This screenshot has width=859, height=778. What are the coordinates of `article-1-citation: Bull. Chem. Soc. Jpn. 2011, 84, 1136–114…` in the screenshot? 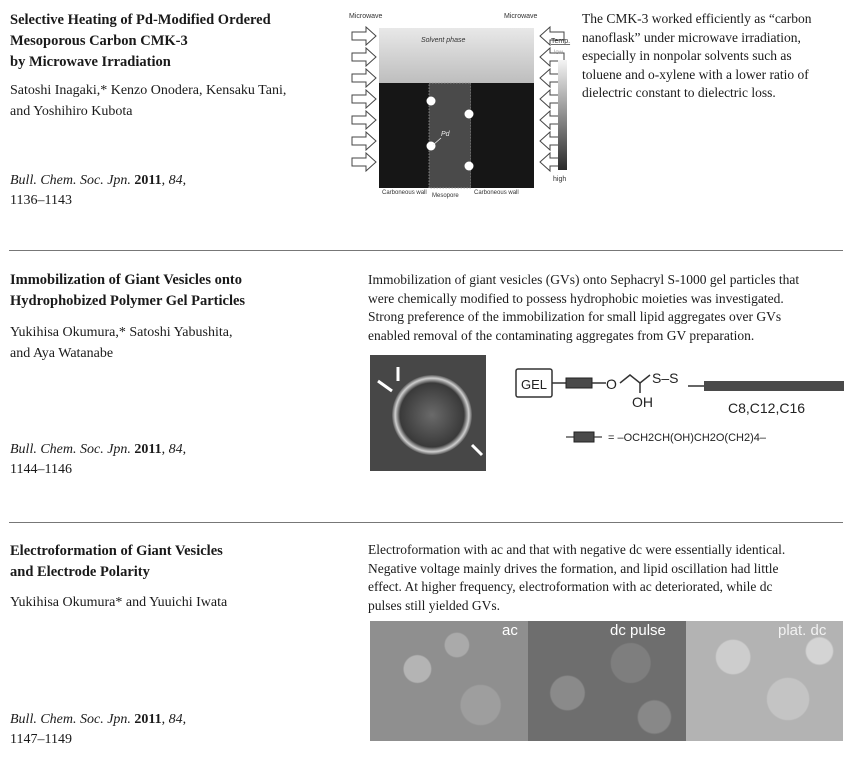 It's located at (175, 191).